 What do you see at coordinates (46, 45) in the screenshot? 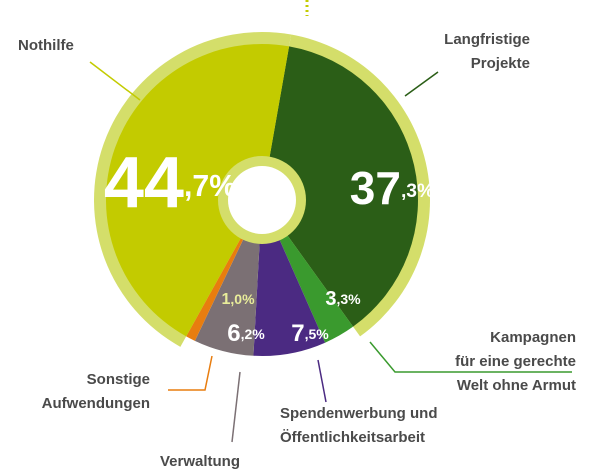
I see `category-label: Nothilfe` at bounding box center [46, 45].